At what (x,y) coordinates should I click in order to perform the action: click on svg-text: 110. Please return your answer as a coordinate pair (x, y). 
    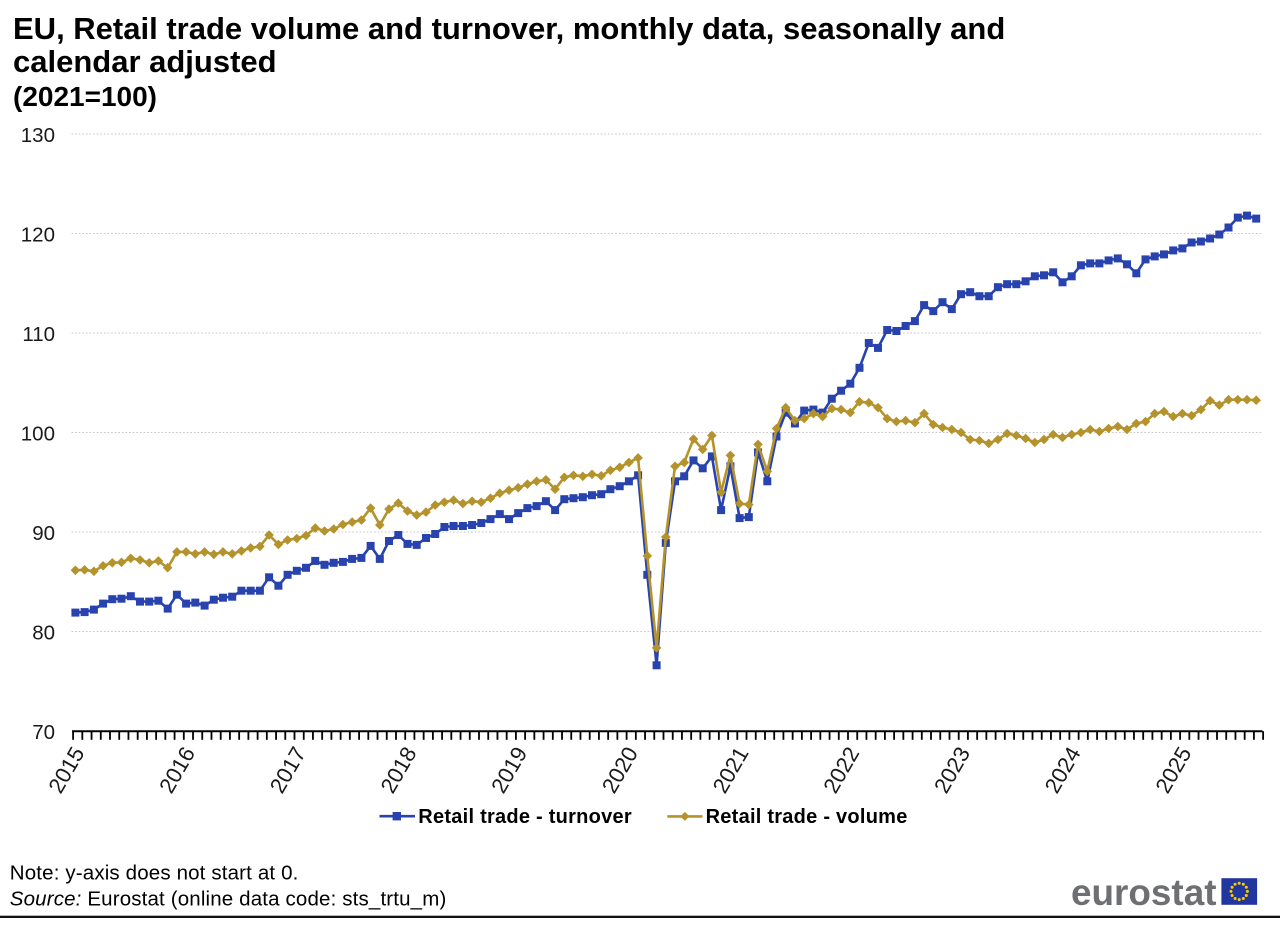
    Looking at the image, I should click on (38, 334).